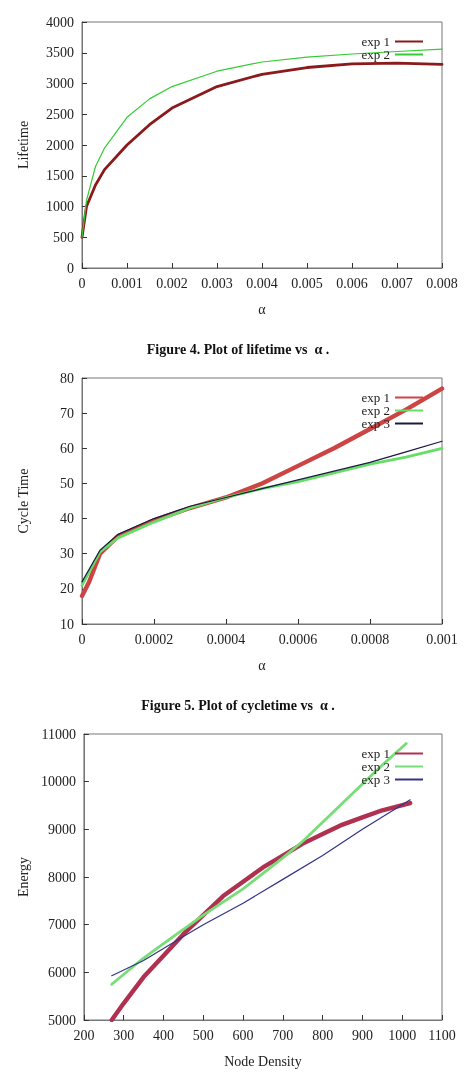 The width and height of the screenshot is (476, 1086). Describe the element at coordinates (67, 519) in the screenshot. I see `y-tick-label: 40` at that location.